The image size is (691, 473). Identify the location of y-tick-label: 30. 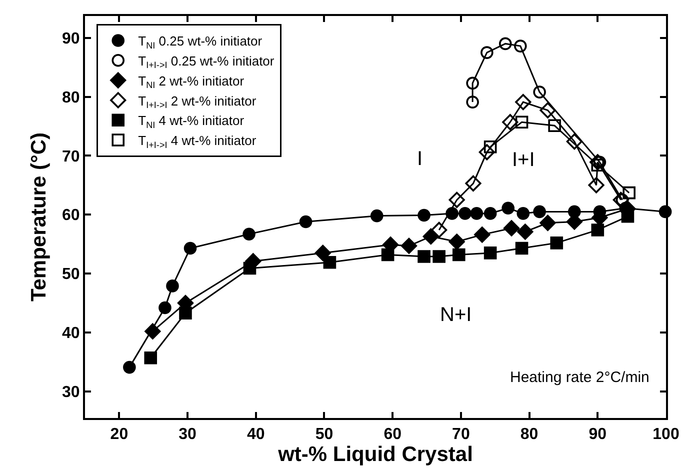
(71, 393).